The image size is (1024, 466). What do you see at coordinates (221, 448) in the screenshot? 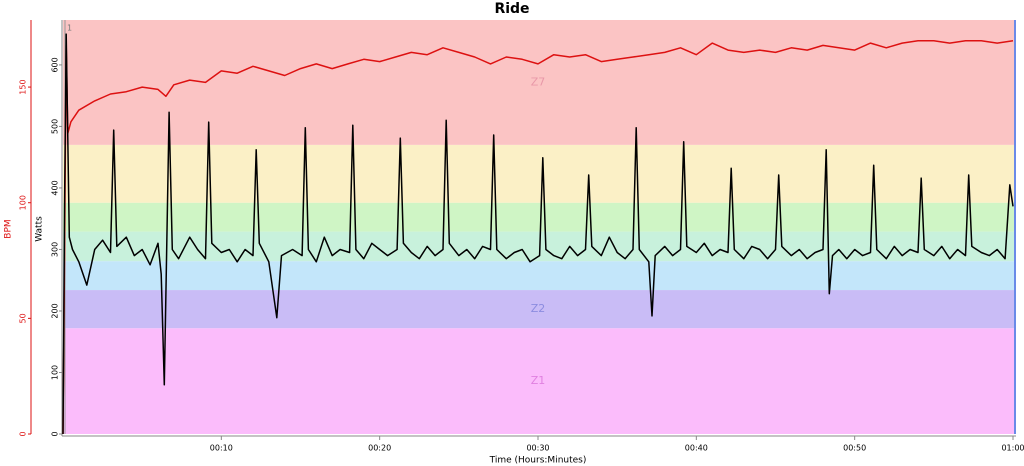
I see `x-tick-label: 00:10` at bounding box center [221, 448].